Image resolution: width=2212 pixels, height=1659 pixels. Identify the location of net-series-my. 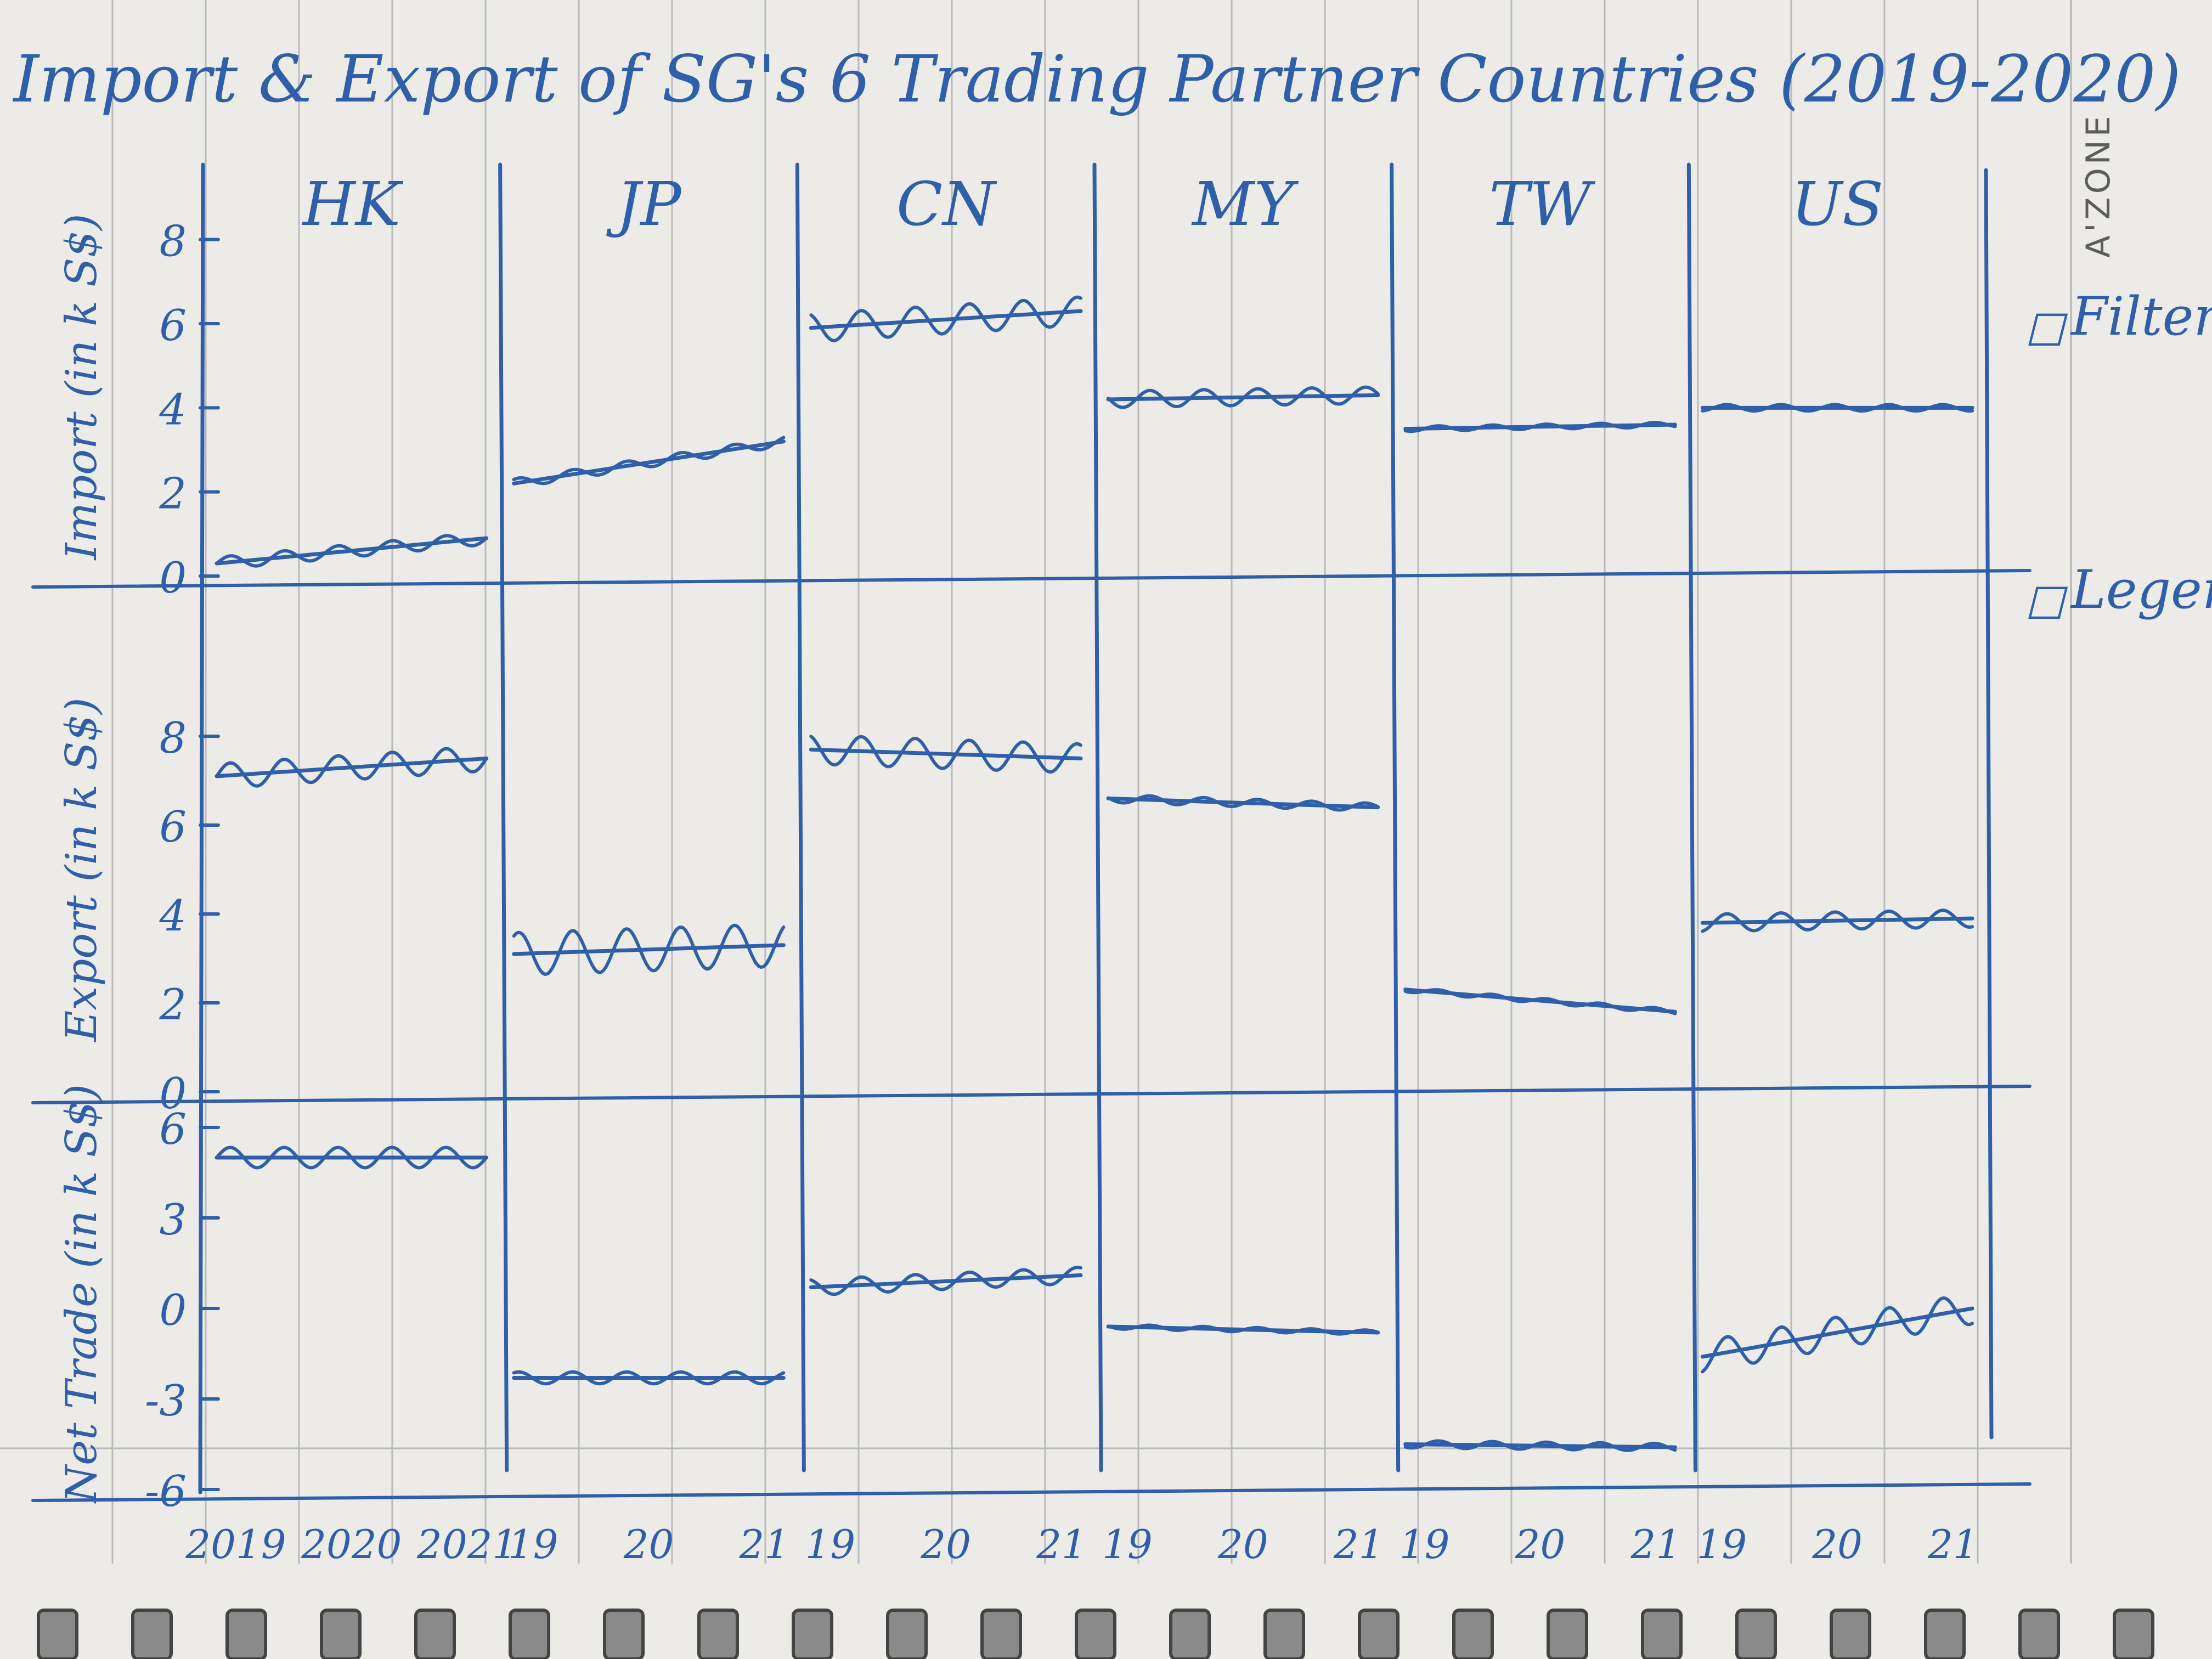
(1243, 1329).